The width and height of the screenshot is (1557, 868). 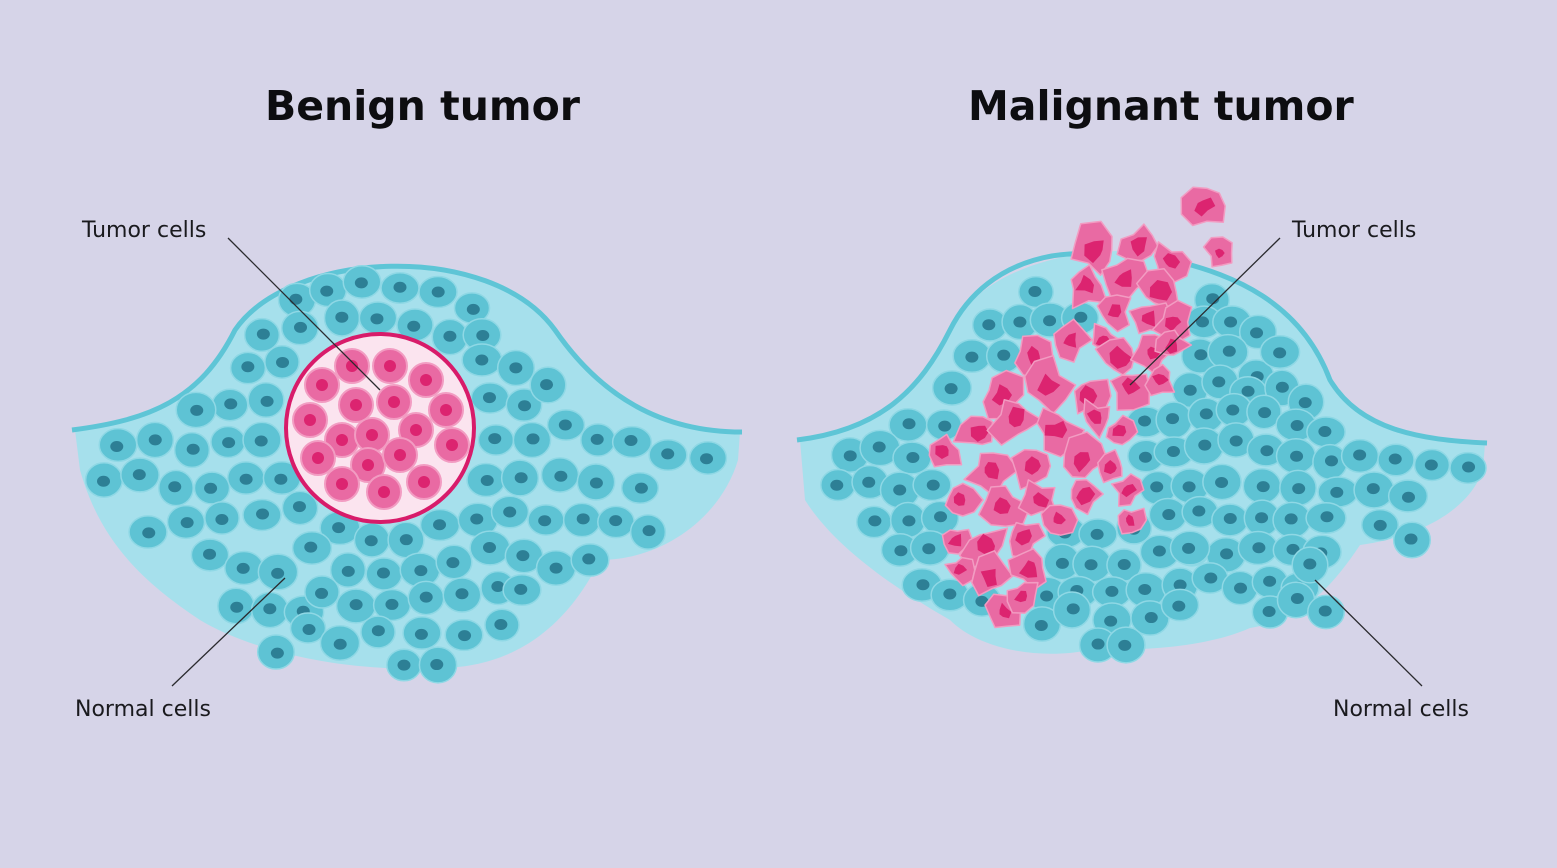 What do you see at coordinates (1205, 311) in the screenshot?
I see `malignant-tumor-pointer` at bounding box center [1205, 311].